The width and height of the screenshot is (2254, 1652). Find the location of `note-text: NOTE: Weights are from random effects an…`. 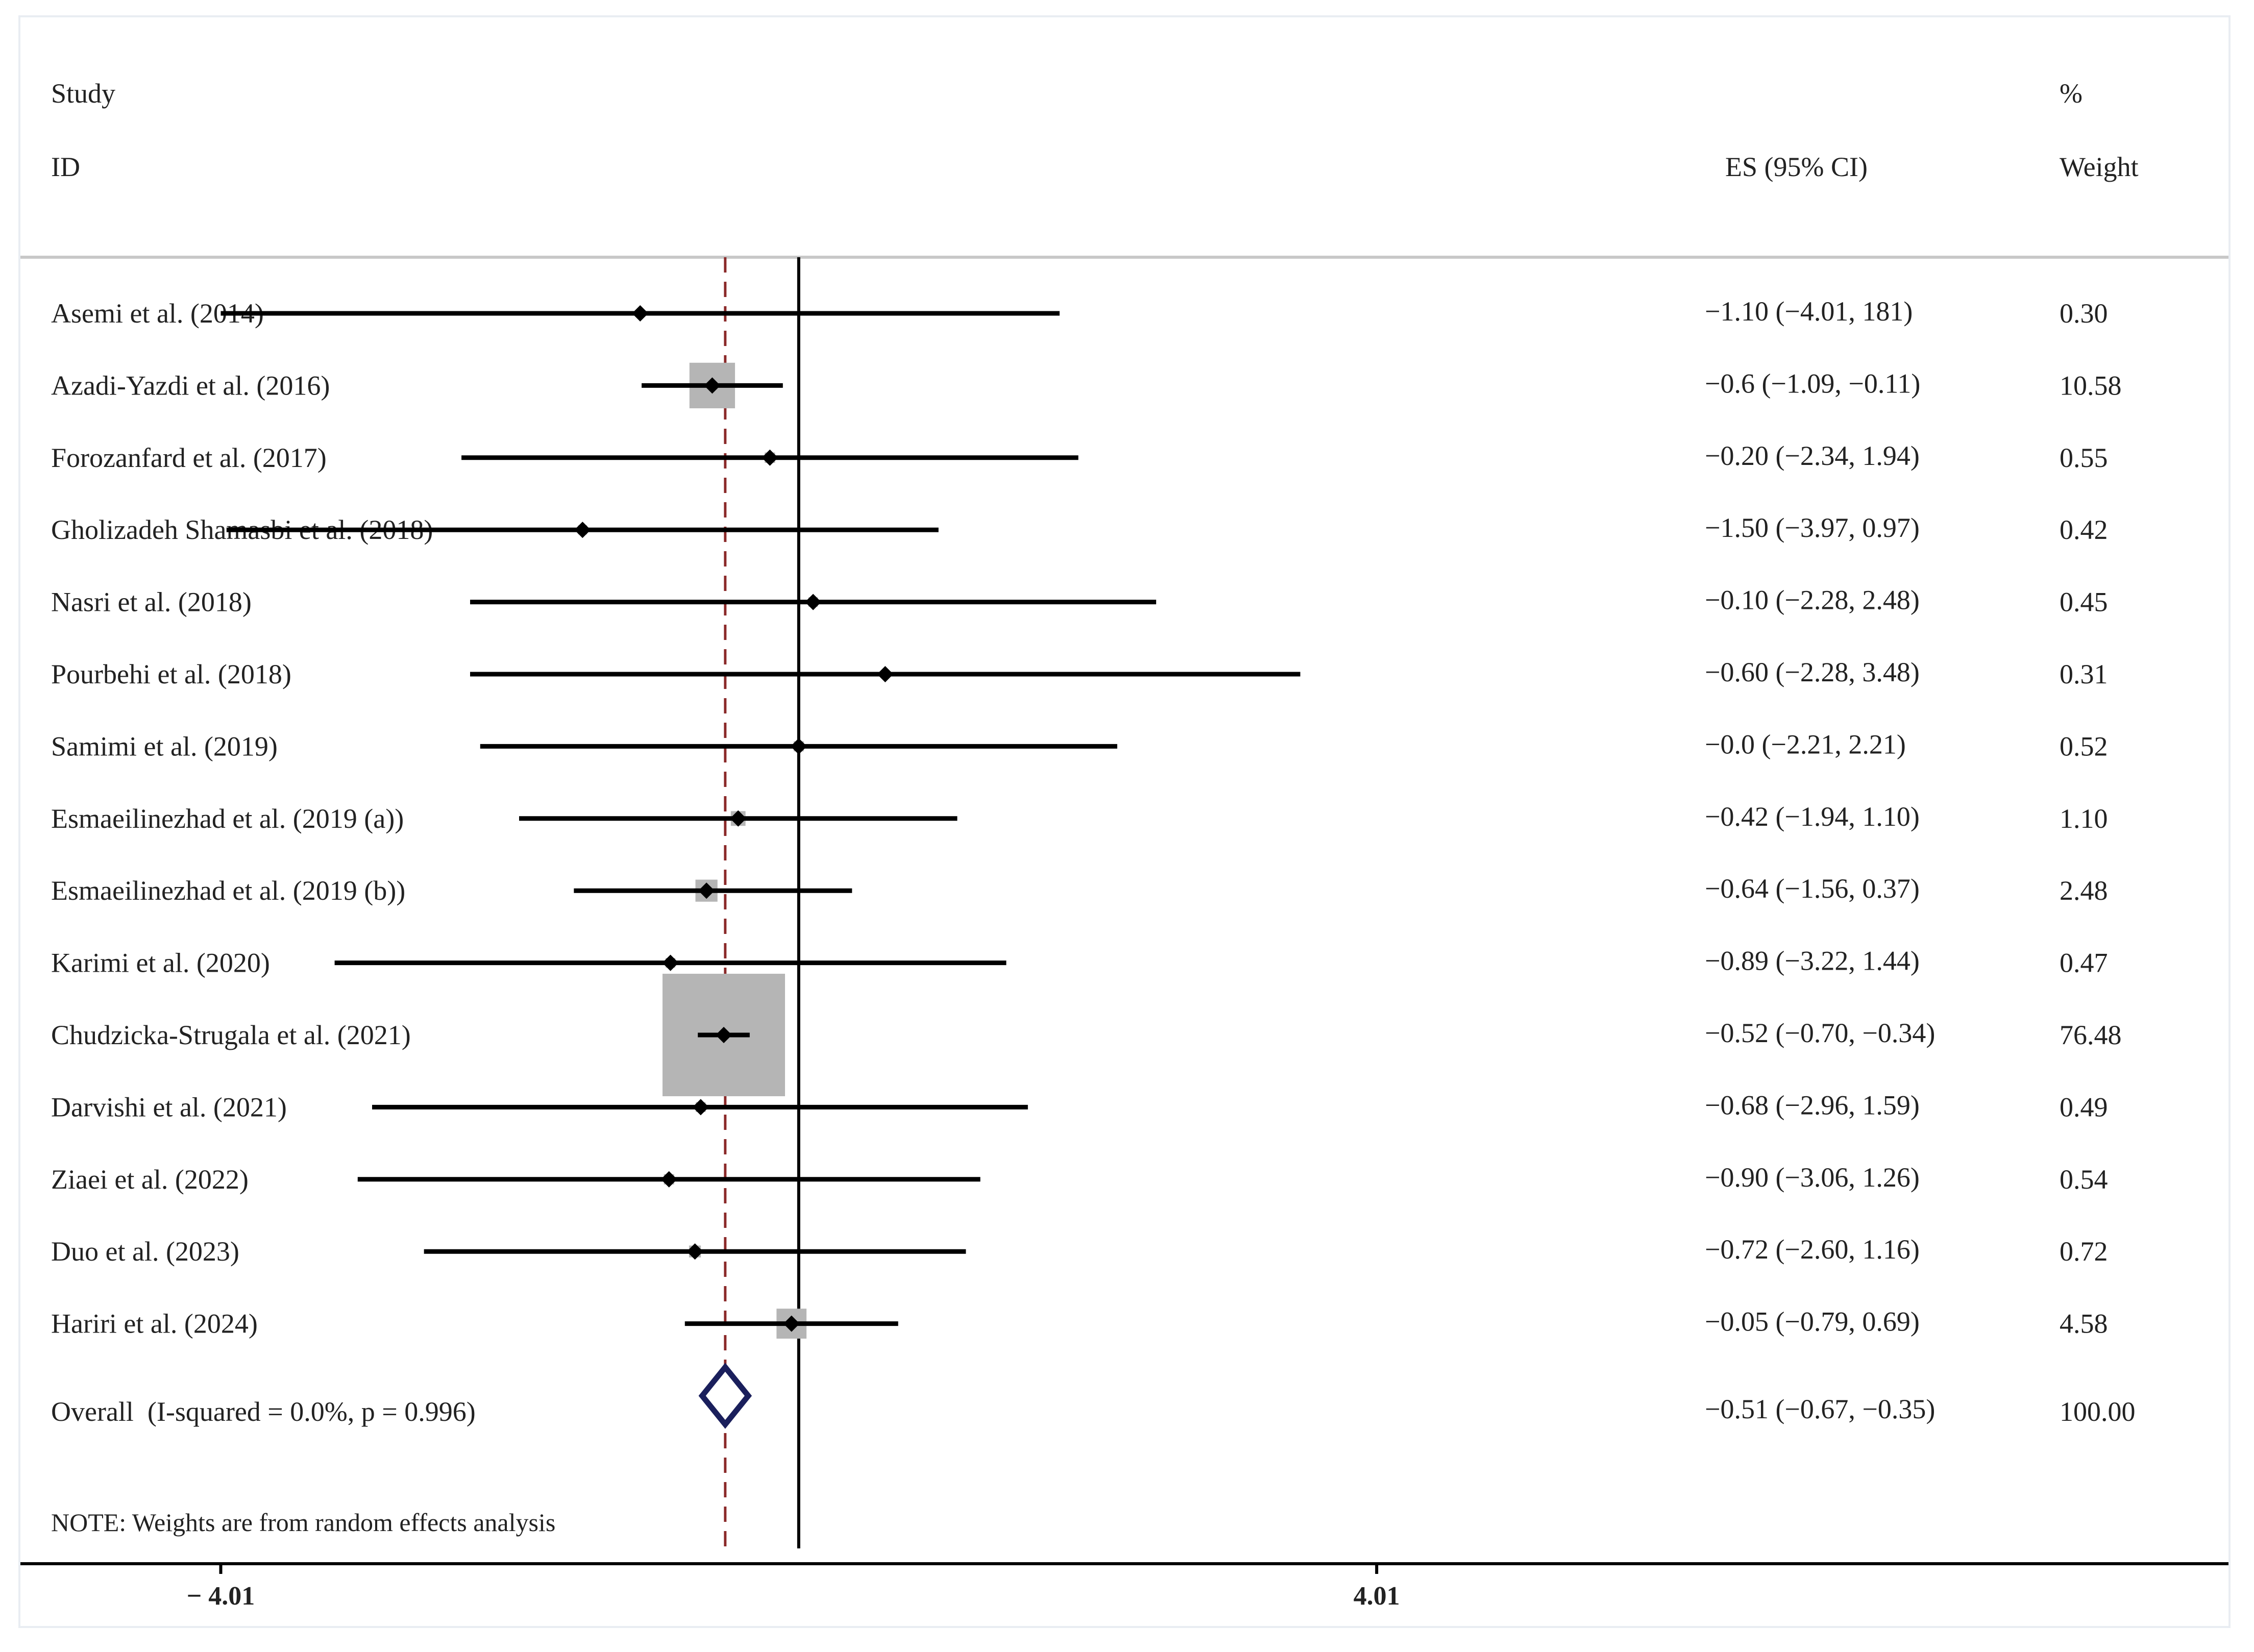

note-text: NOTE: Weights are from random effects an… is located at coordinates (303, 1522).